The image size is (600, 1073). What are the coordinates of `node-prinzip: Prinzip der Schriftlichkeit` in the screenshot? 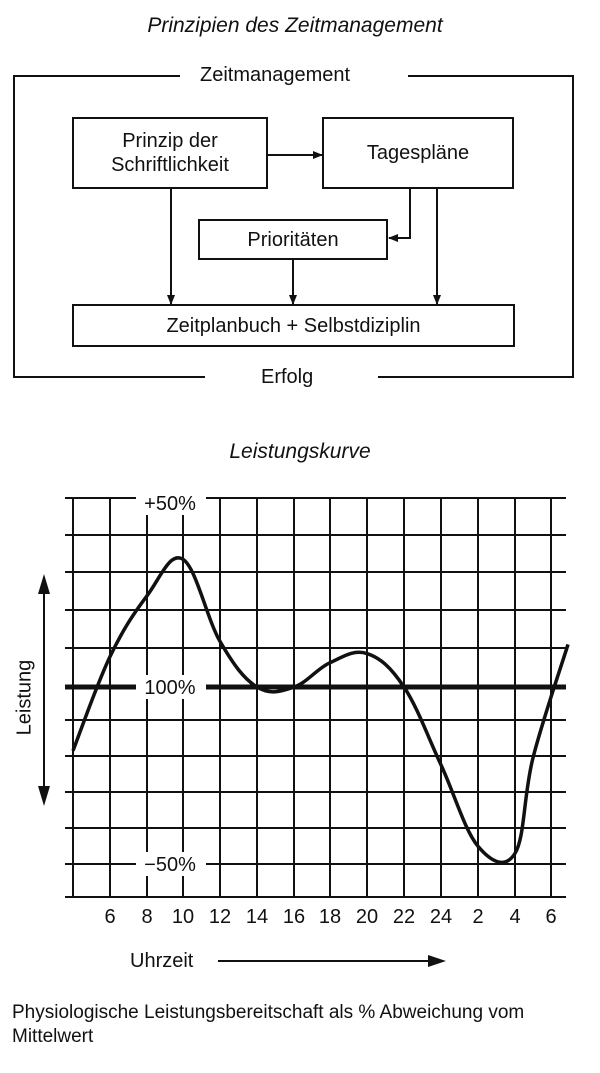 It's located at (170, 153).